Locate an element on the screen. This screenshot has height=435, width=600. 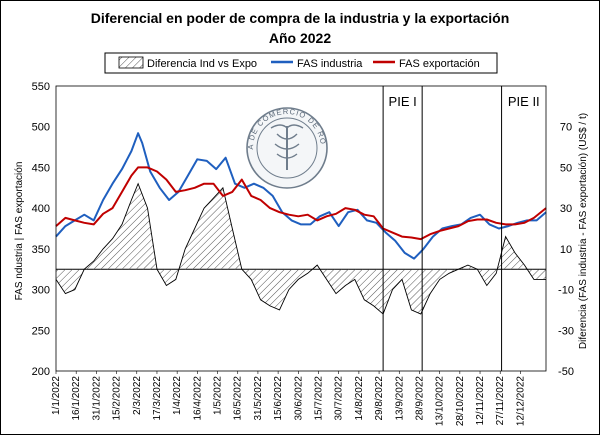
x-tick-label: 16/1/2022 is located at coordinates (76, 398).